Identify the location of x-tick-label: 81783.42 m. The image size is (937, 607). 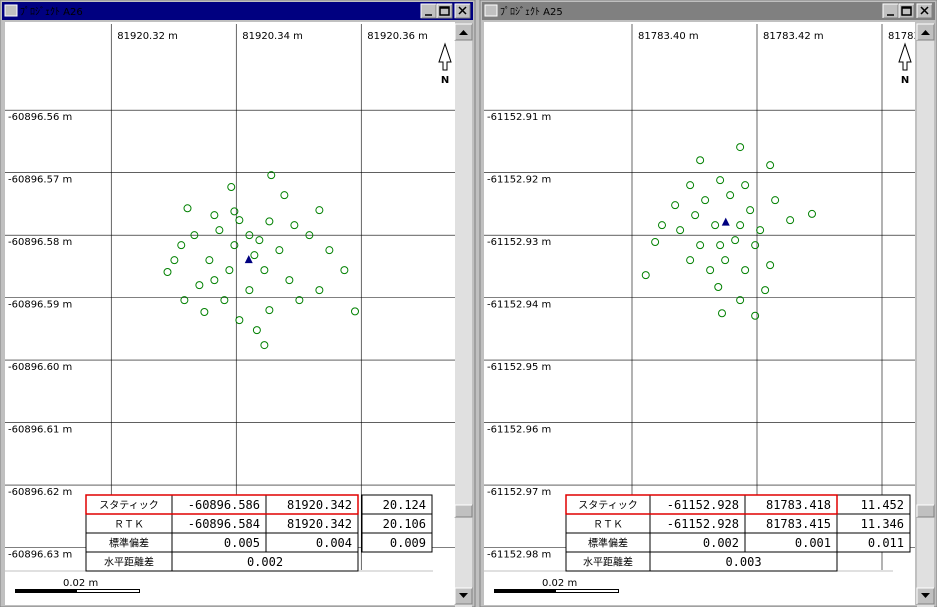
(793, 36).